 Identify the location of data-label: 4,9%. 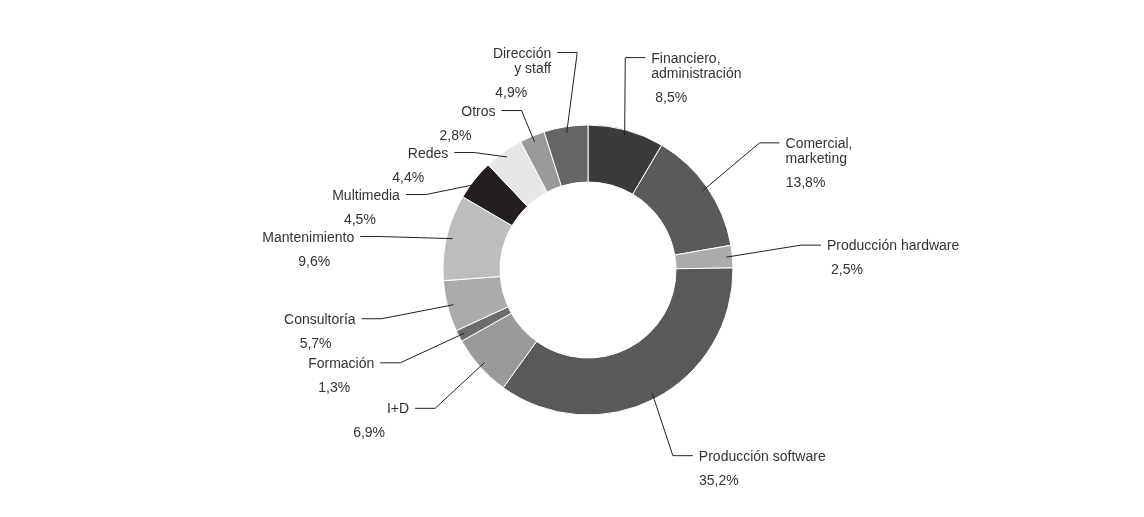
(511, 91).